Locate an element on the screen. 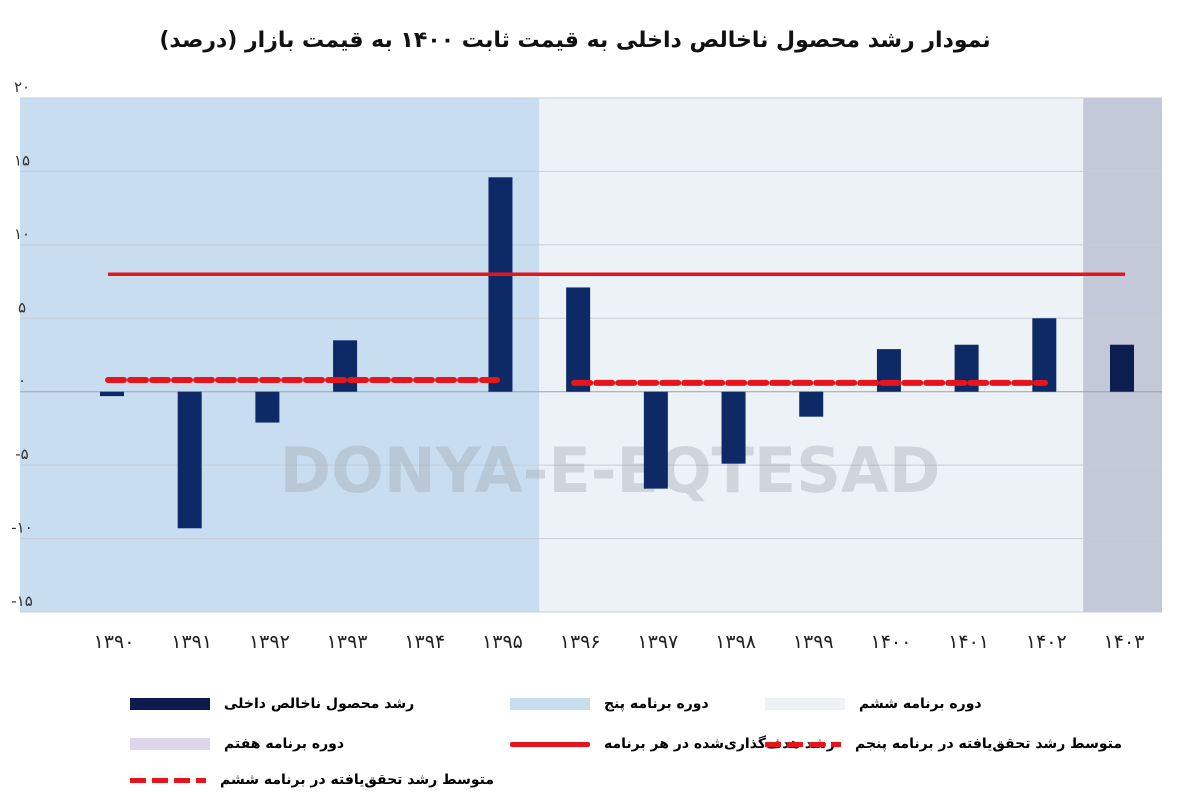  legend-label: رشد هدف‌گذاری‌شده در هر برنامه is located at coordinates (719, 744).